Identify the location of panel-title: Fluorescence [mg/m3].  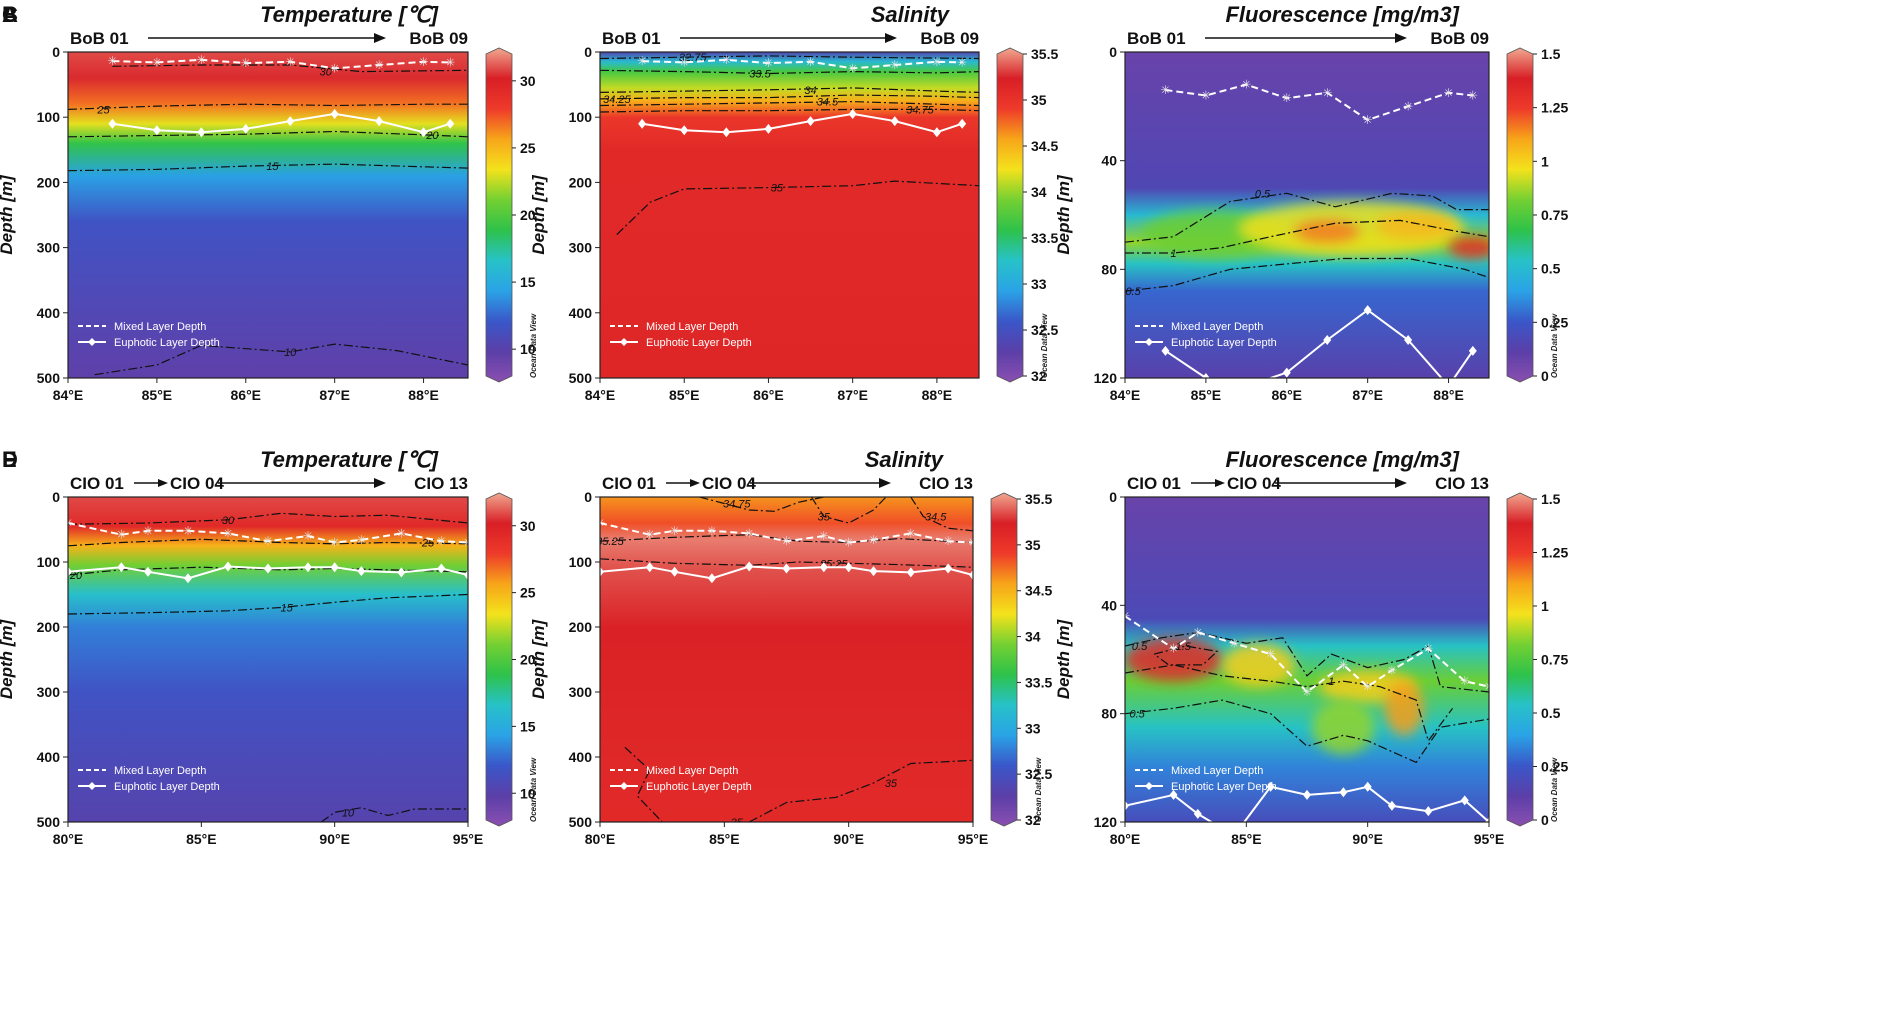
(1342, 459).